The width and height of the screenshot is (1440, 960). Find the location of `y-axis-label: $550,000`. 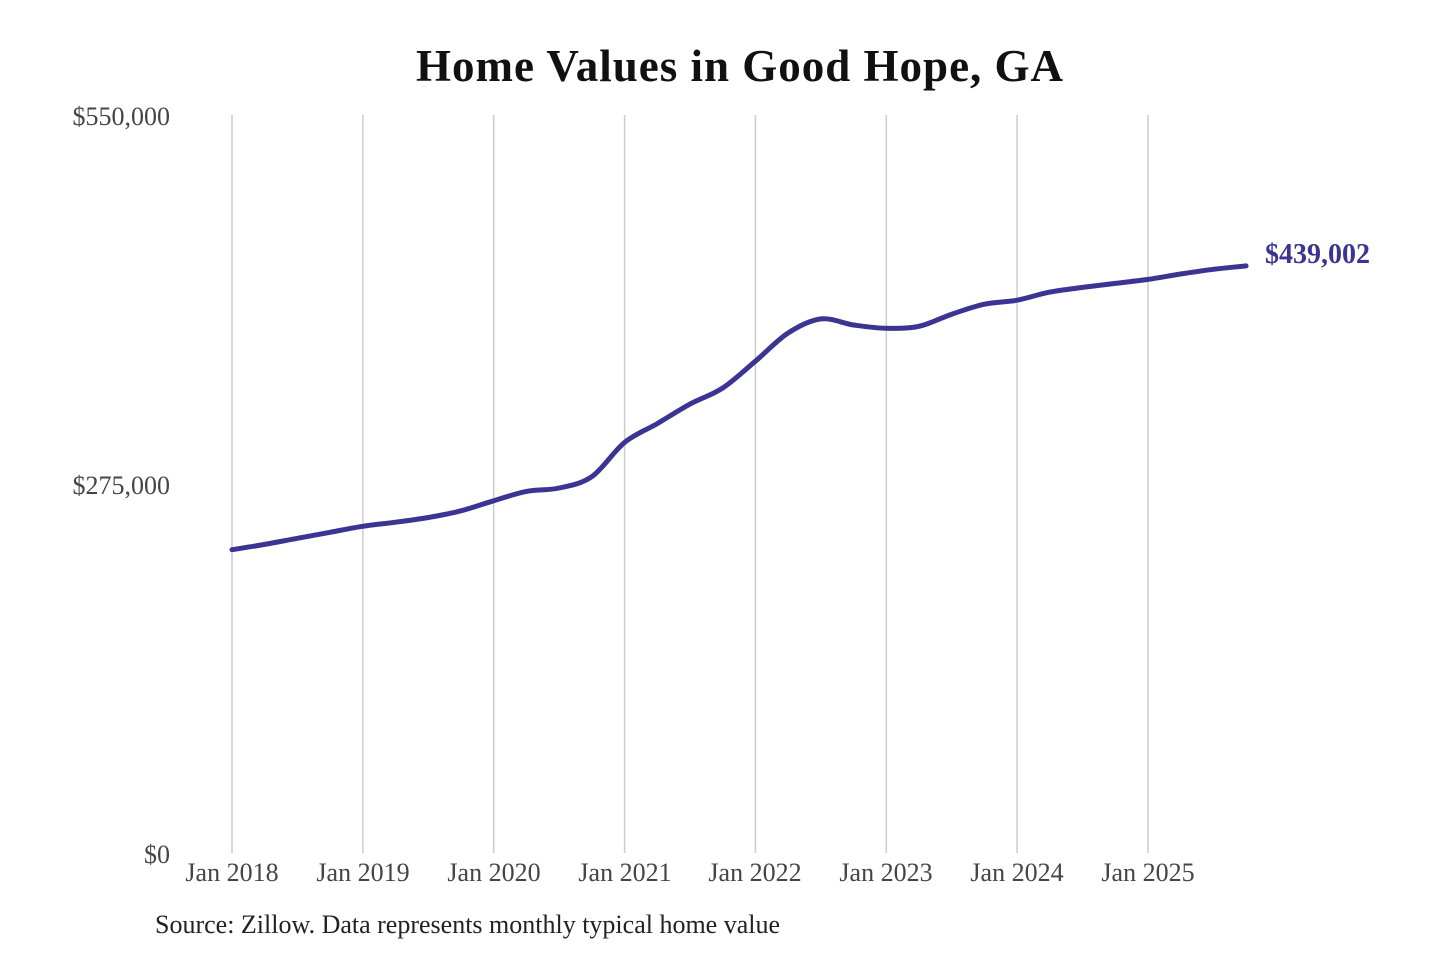

y-axis-label: $550,000 is located at coordinates (121, 116).